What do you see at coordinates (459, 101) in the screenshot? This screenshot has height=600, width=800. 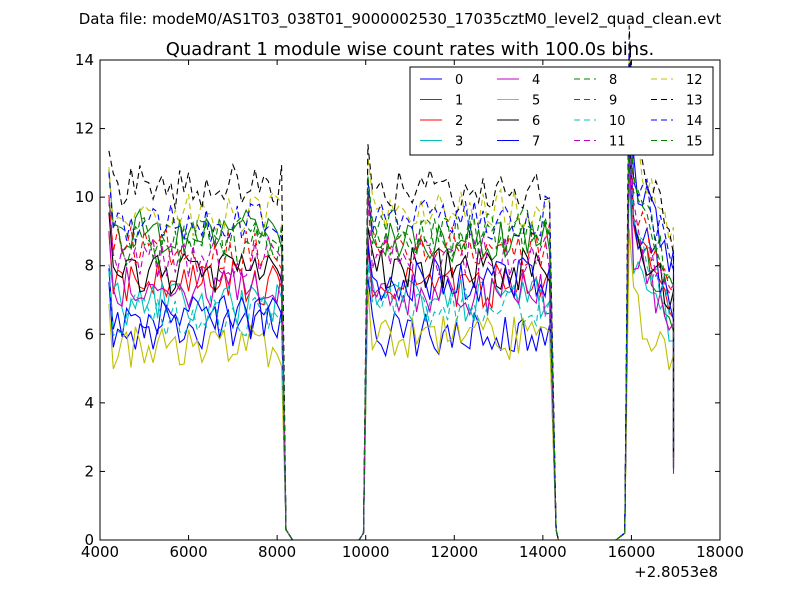 I see `legend-label: 1` at bounding box center [459, 101].